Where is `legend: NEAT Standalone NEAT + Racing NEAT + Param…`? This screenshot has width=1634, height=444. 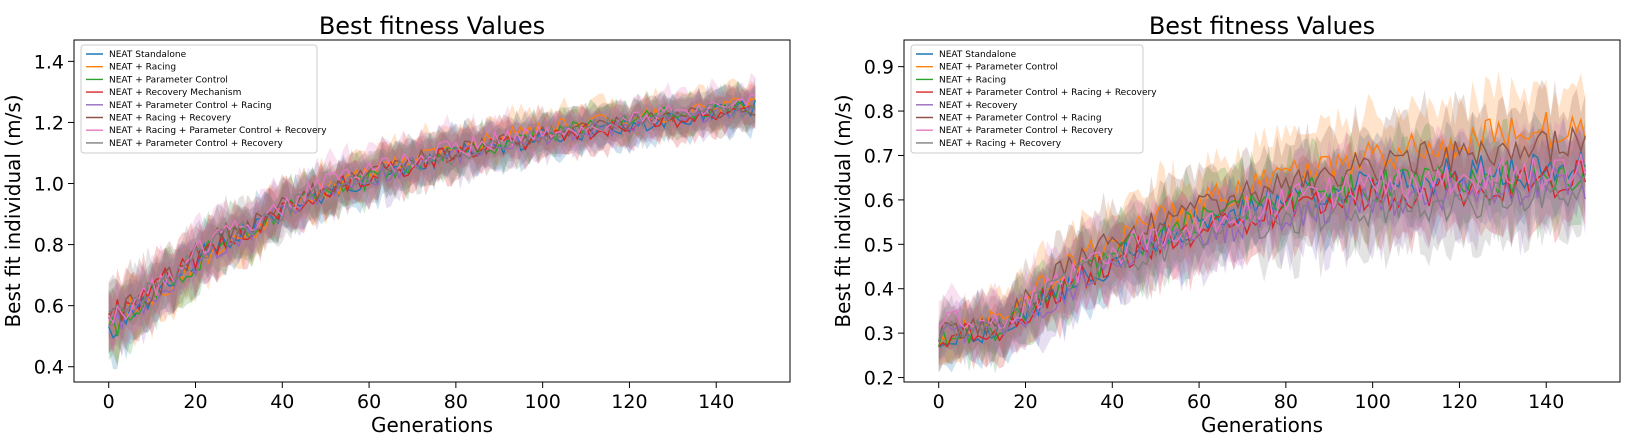
legend: NEAT Standalone NEAT + Racing NEAT + Param… is located at coordinates (203, 99).